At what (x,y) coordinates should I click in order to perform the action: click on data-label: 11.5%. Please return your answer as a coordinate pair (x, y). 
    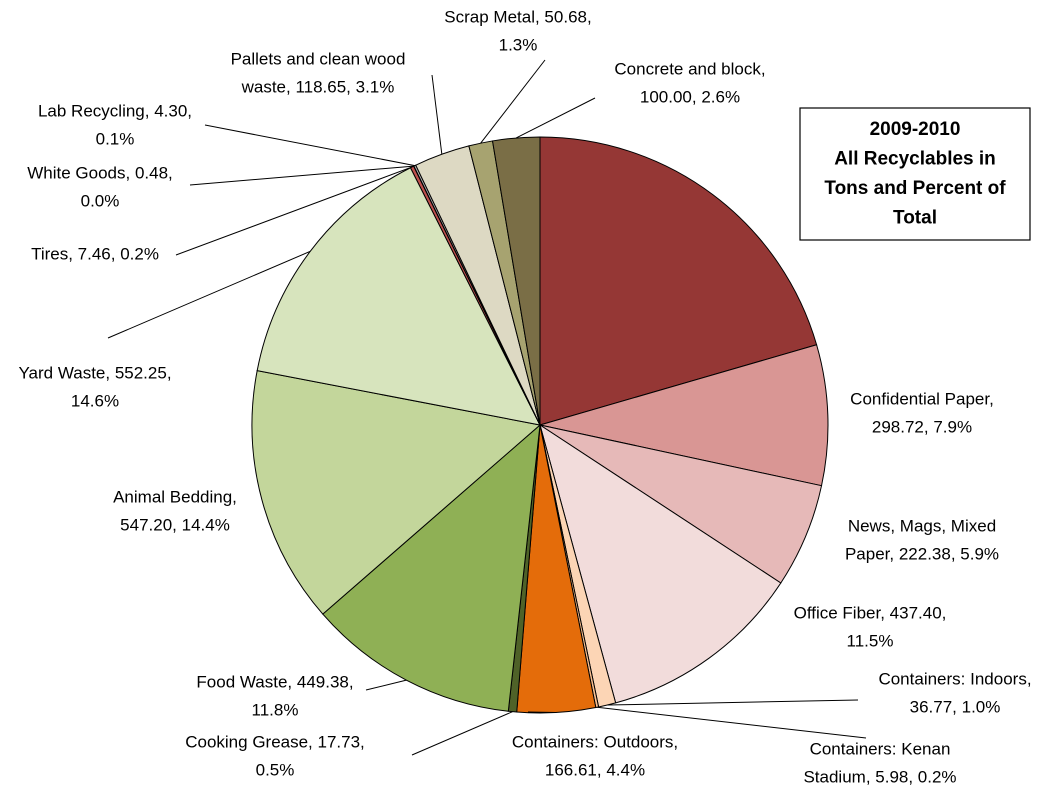
    Looking at the image, I should click on (870, 640).